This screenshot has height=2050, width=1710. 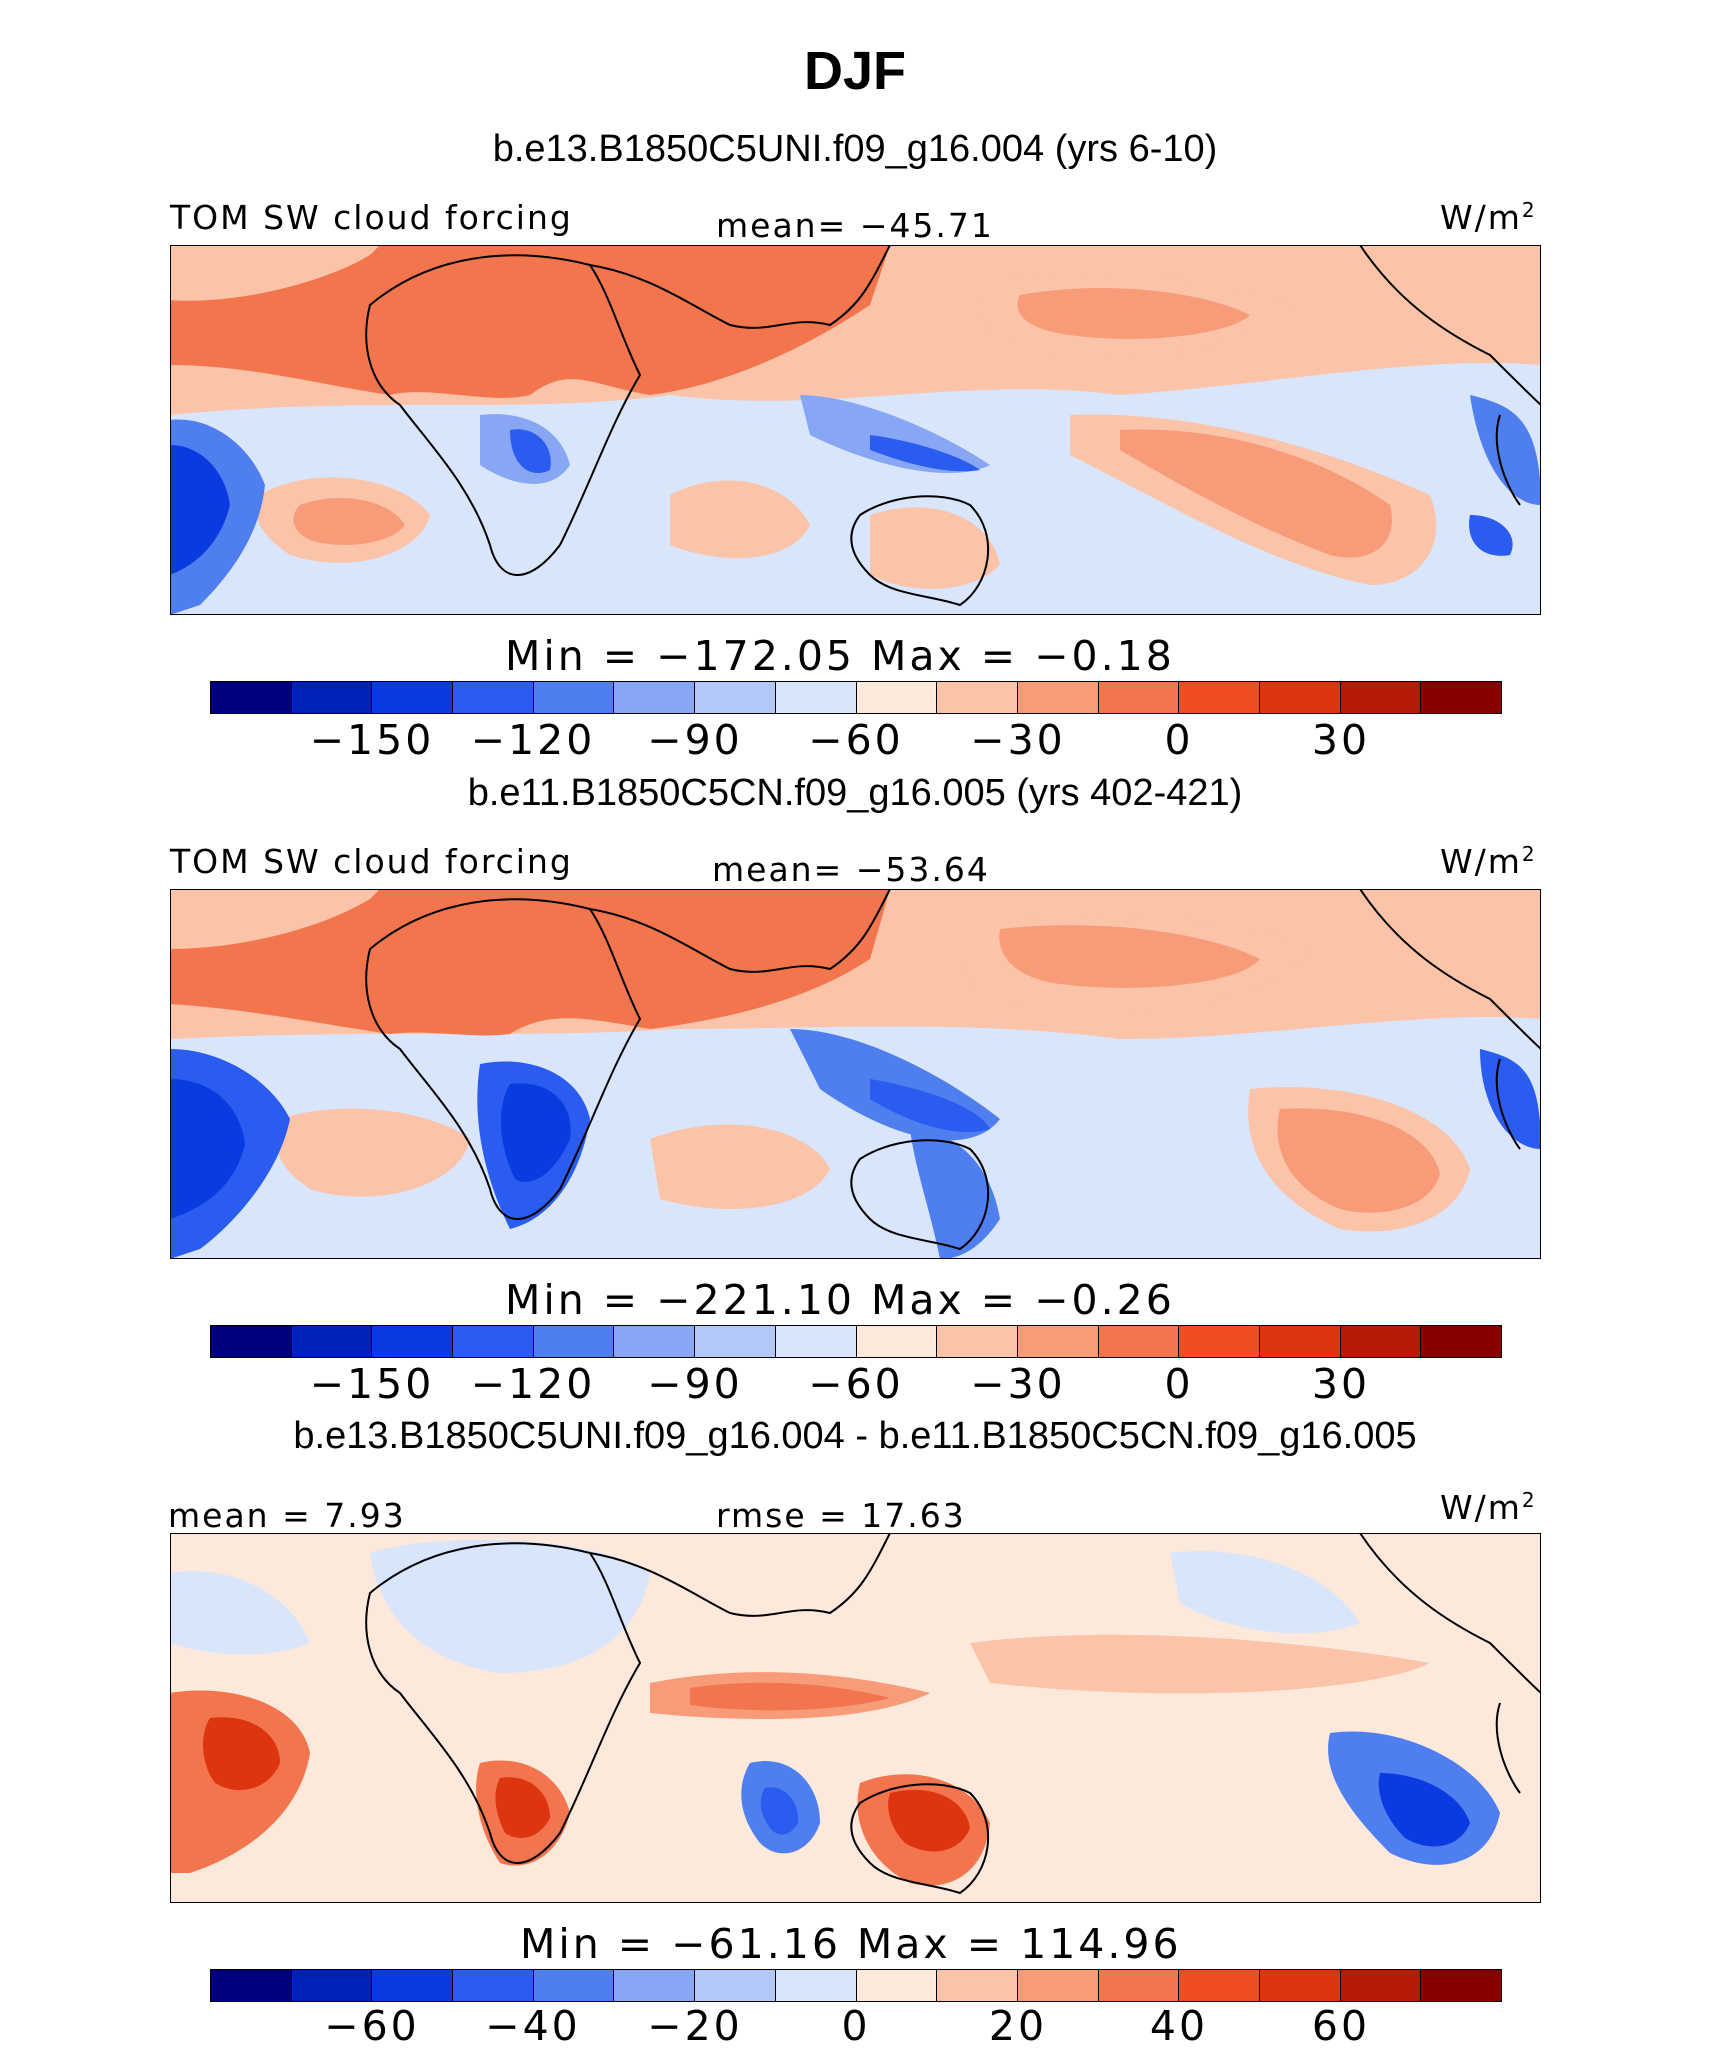 I want to click on p1-aus-warm, so click(x=935, y=548).